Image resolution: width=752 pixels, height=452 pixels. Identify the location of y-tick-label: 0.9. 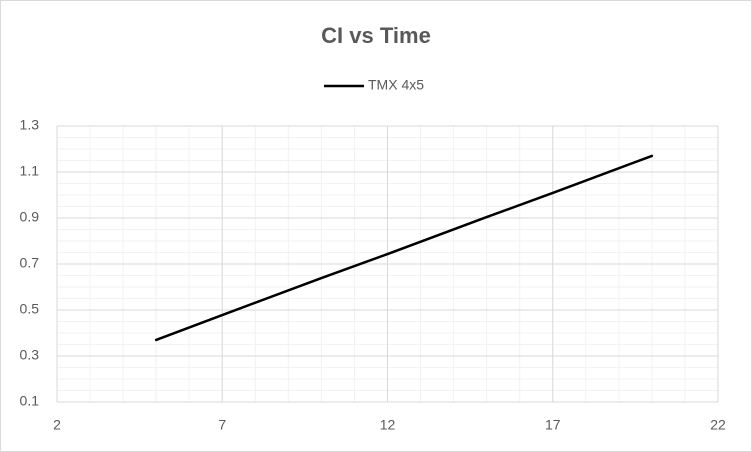
(30, 217).